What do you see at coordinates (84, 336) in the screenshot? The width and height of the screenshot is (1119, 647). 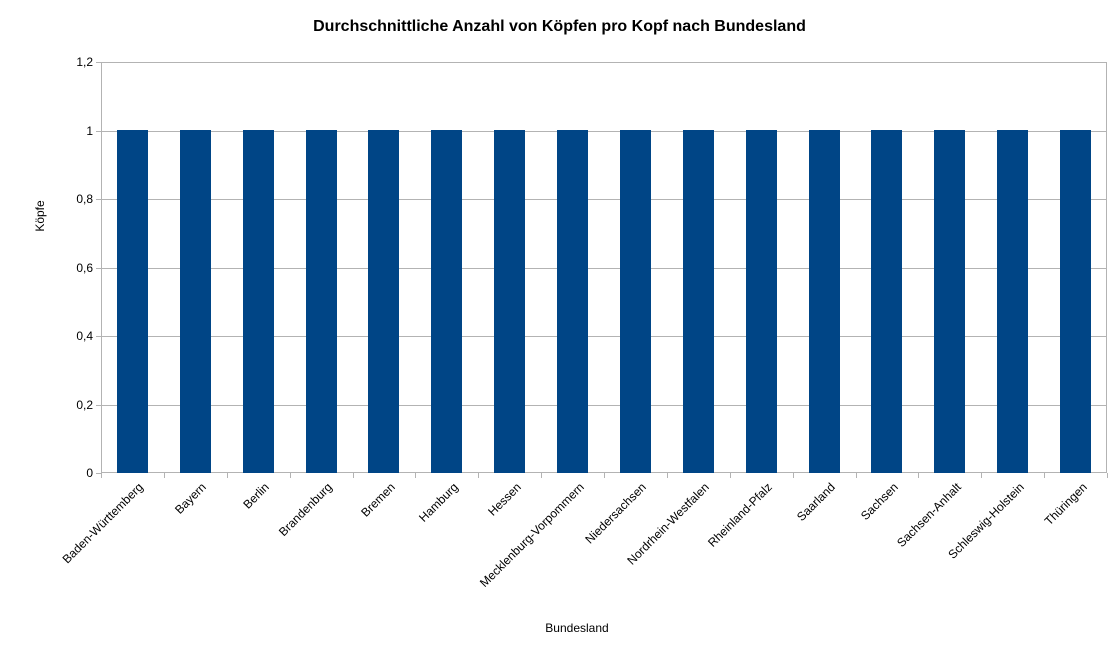 I see `y-tick-label: 0,4` at bounding box center [84, 336].